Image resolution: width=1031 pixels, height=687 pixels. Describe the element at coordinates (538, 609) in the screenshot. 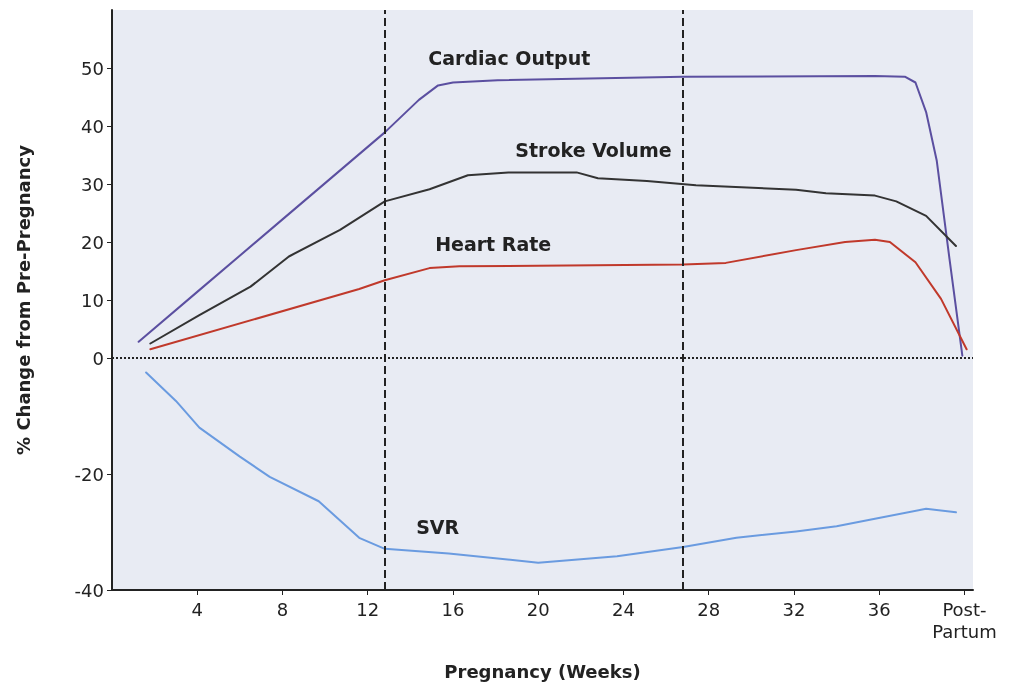

I see `x-tick-label: 20` at that location.